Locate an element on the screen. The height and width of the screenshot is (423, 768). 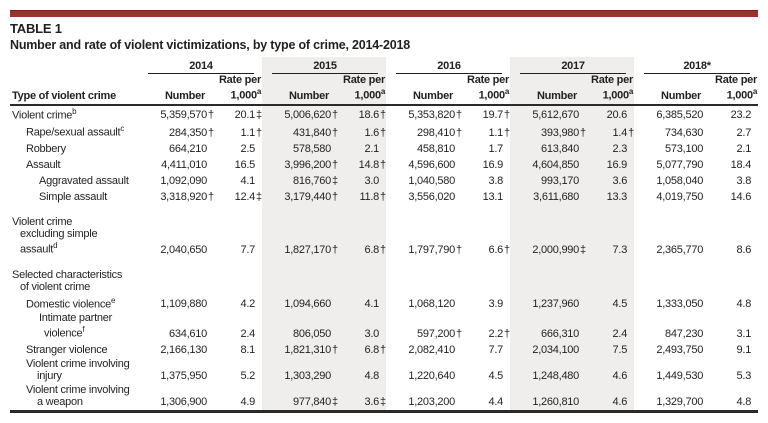
violent-crime-involving-injury-2018-number: 1,449,530 is located at coordinates (672, 371).